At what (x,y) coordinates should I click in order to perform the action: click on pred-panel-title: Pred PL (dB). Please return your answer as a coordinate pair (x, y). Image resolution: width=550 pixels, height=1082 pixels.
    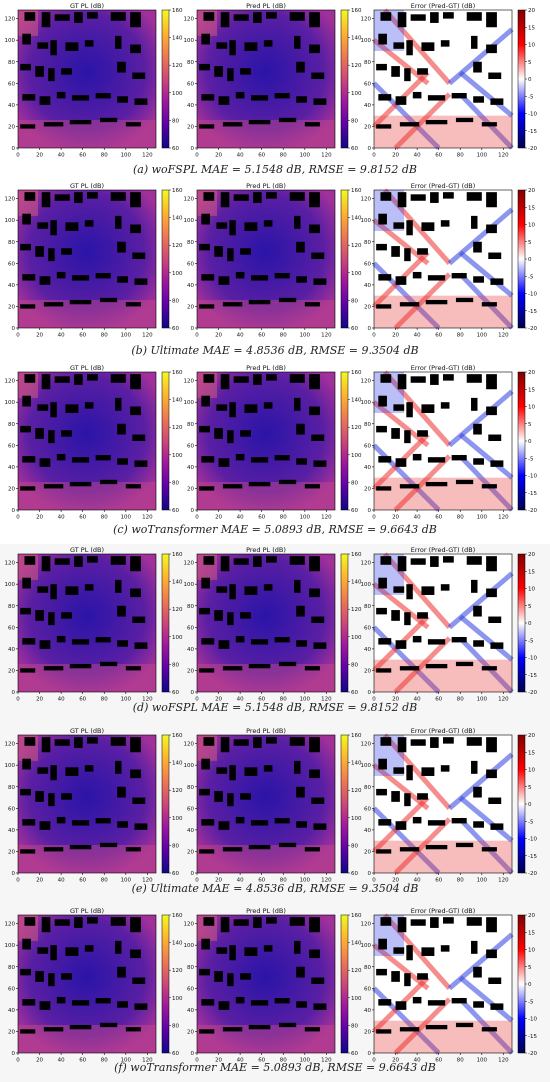
    Looking at the image, I should click on (266, 186).